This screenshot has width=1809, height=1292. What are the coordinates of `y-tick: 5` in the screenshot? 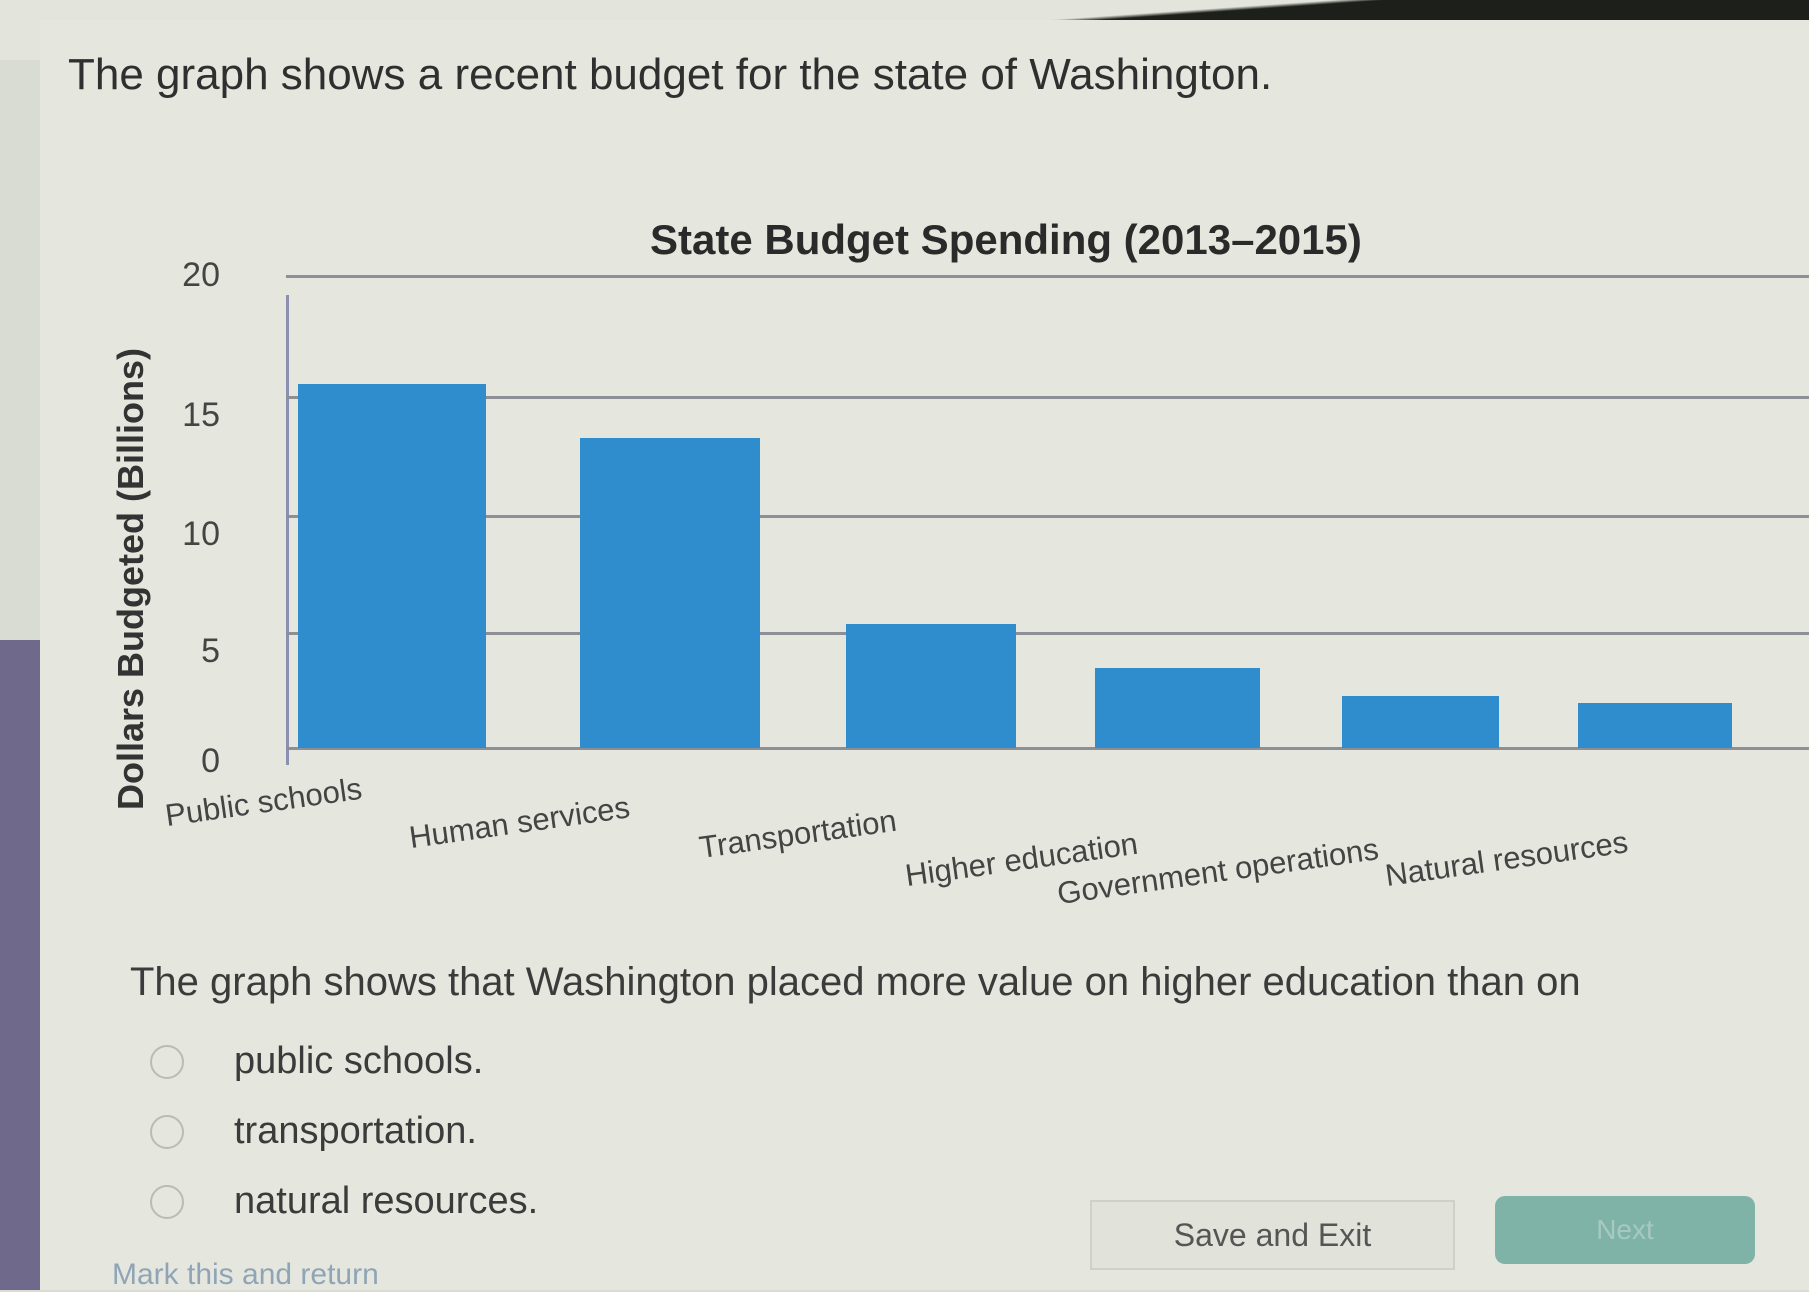 It's located at (210, 651).